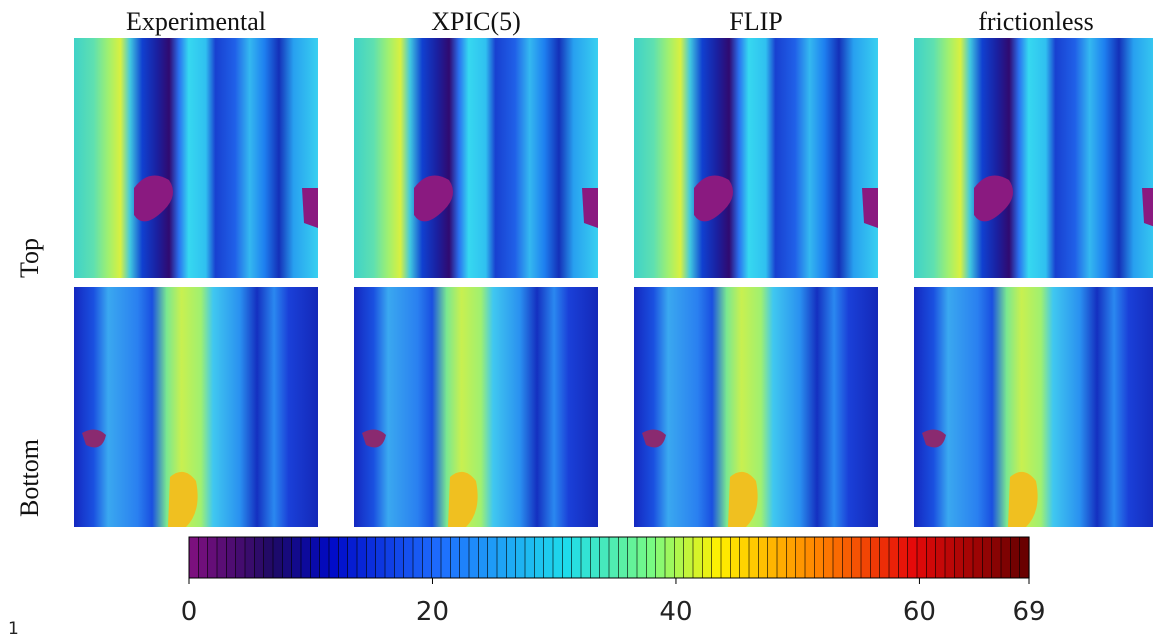 This screenshot has height=642, width=1153. I want to click on colorbar-tick-label: 60, so click(919, 612).